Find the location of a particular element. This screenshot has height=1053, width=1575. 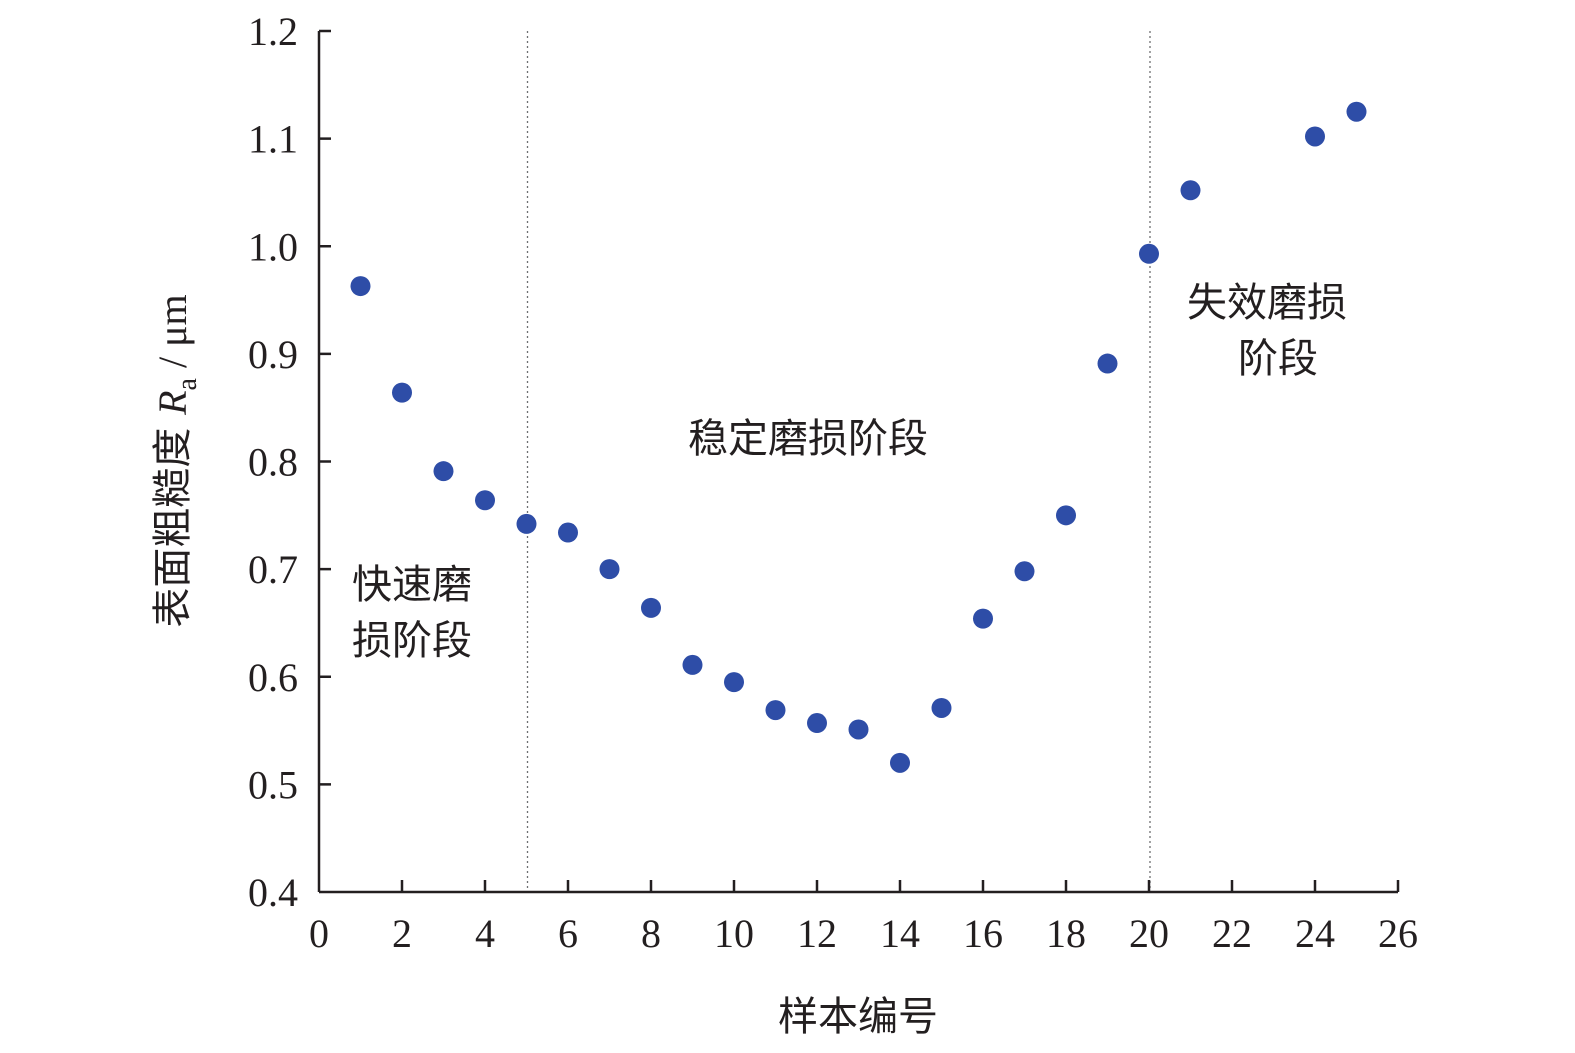

x-axis-title: 样本编号 is located at coordinates (858, 1017).